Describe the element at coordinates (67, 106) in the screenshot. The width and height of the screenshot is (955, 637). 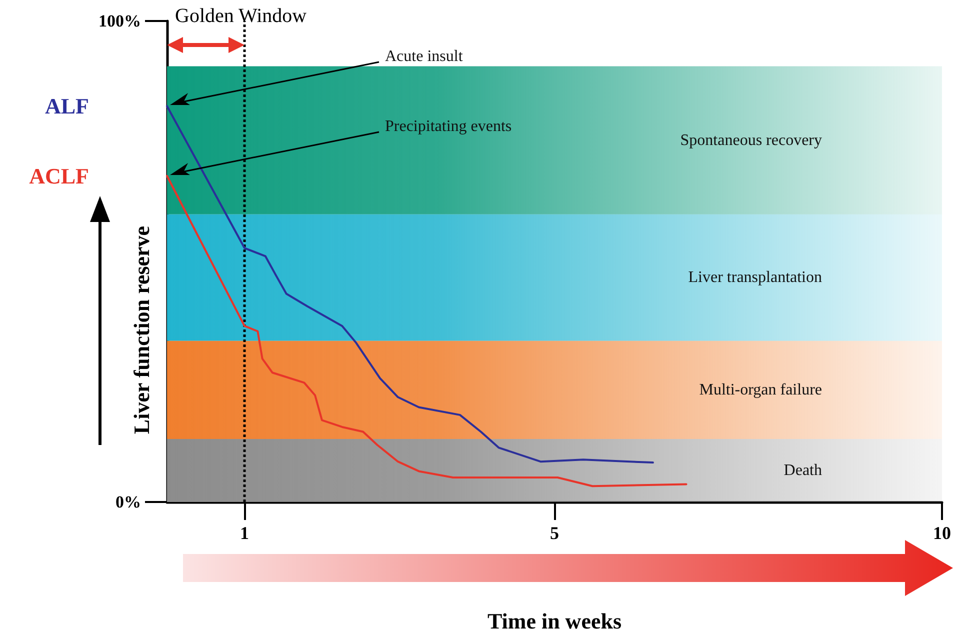
I see `text: ALF` at that location.